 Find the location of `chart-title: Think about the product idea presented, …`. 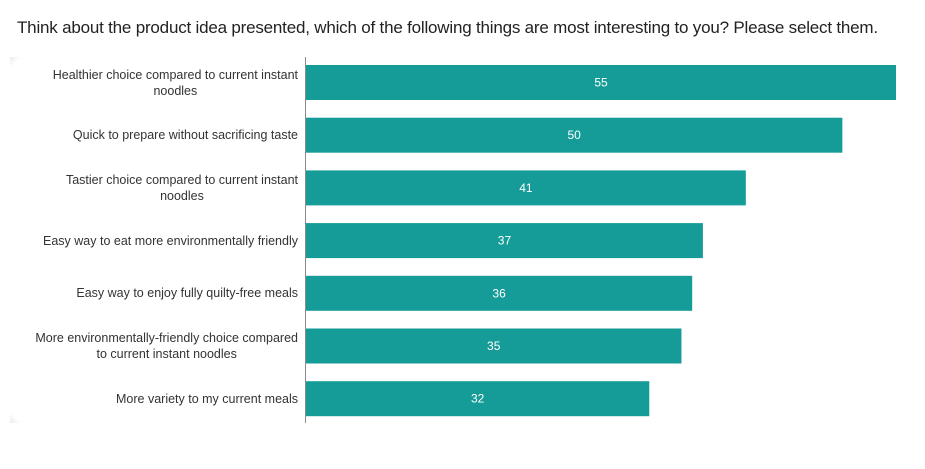

chart-title: Think about the product idea presented, … is located at coordinates (447, 27).